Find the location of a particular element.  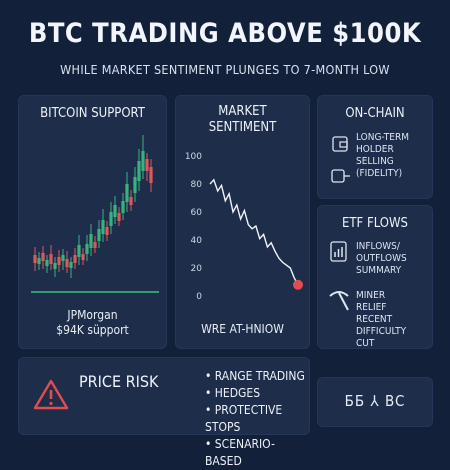

y-tick-label: 40 is located at coordinates (197, 241).